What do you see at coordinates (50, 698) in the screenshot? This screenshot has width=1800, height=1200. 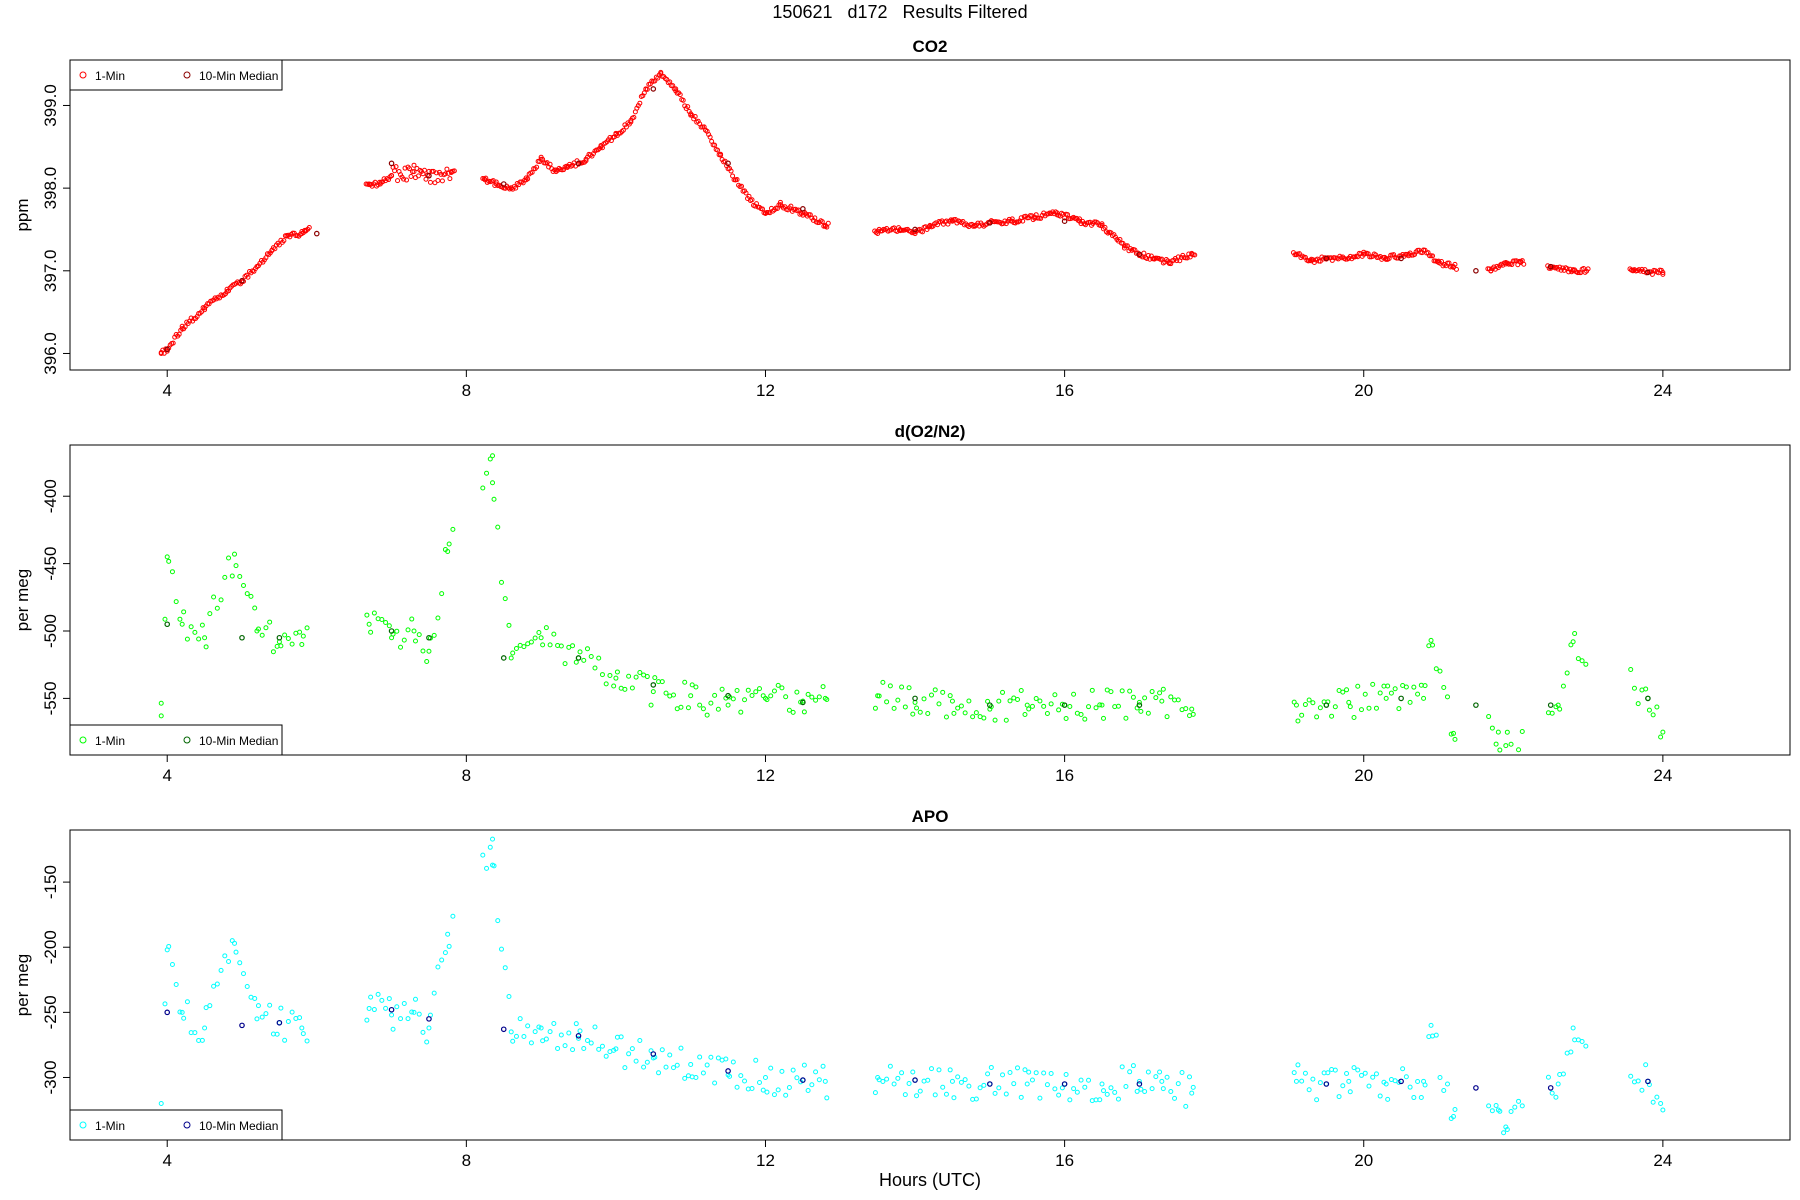 I see `o2n2-y-tick-label: -550` at bounding box center [50, 698].